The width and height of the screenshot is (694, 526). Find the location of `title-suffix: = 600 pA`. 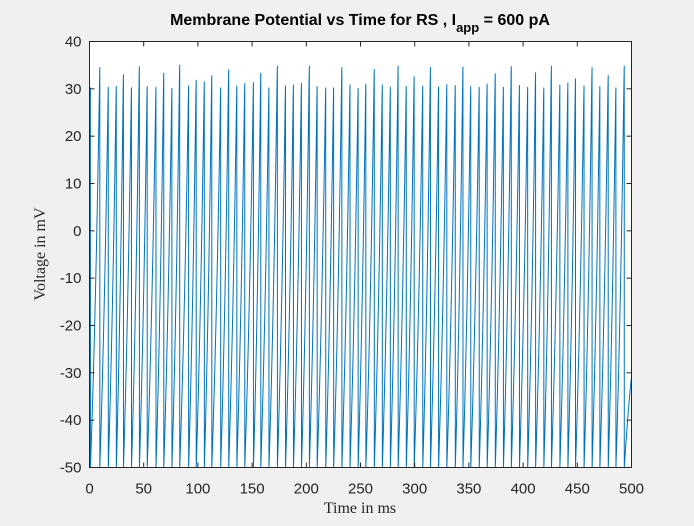

title-suffix: = 600 pA is located at coordinates (514, 20).